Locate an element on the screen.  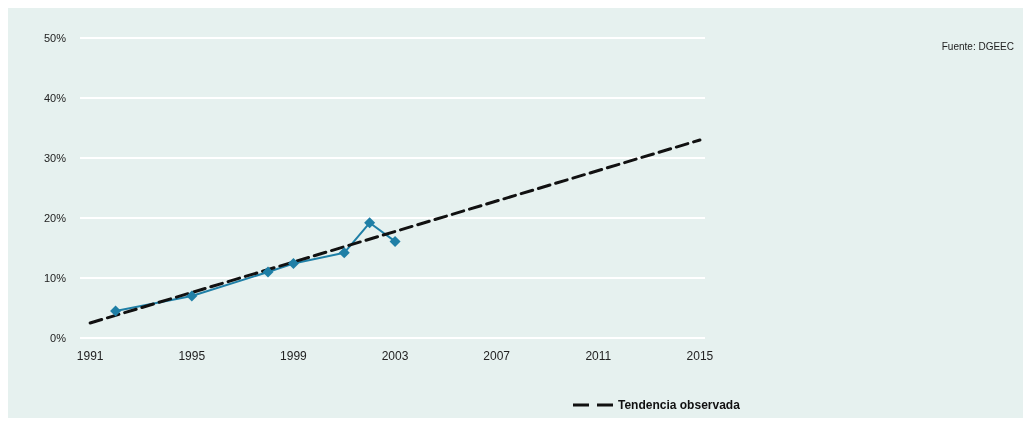
x-tick-label: 1991 is located at coordinates (90, 356).